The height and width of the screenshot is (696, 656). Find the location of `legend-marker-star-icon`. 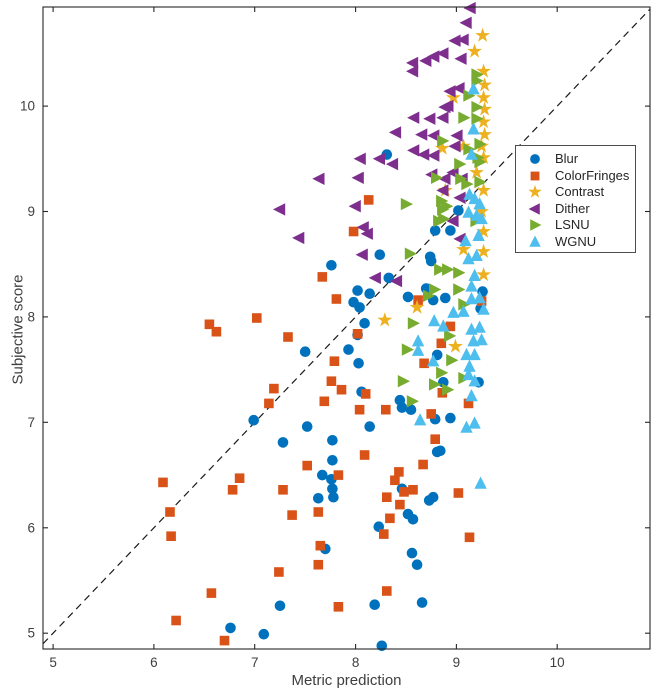

legend-marker-star-icon is located at coordinates (535, 192).